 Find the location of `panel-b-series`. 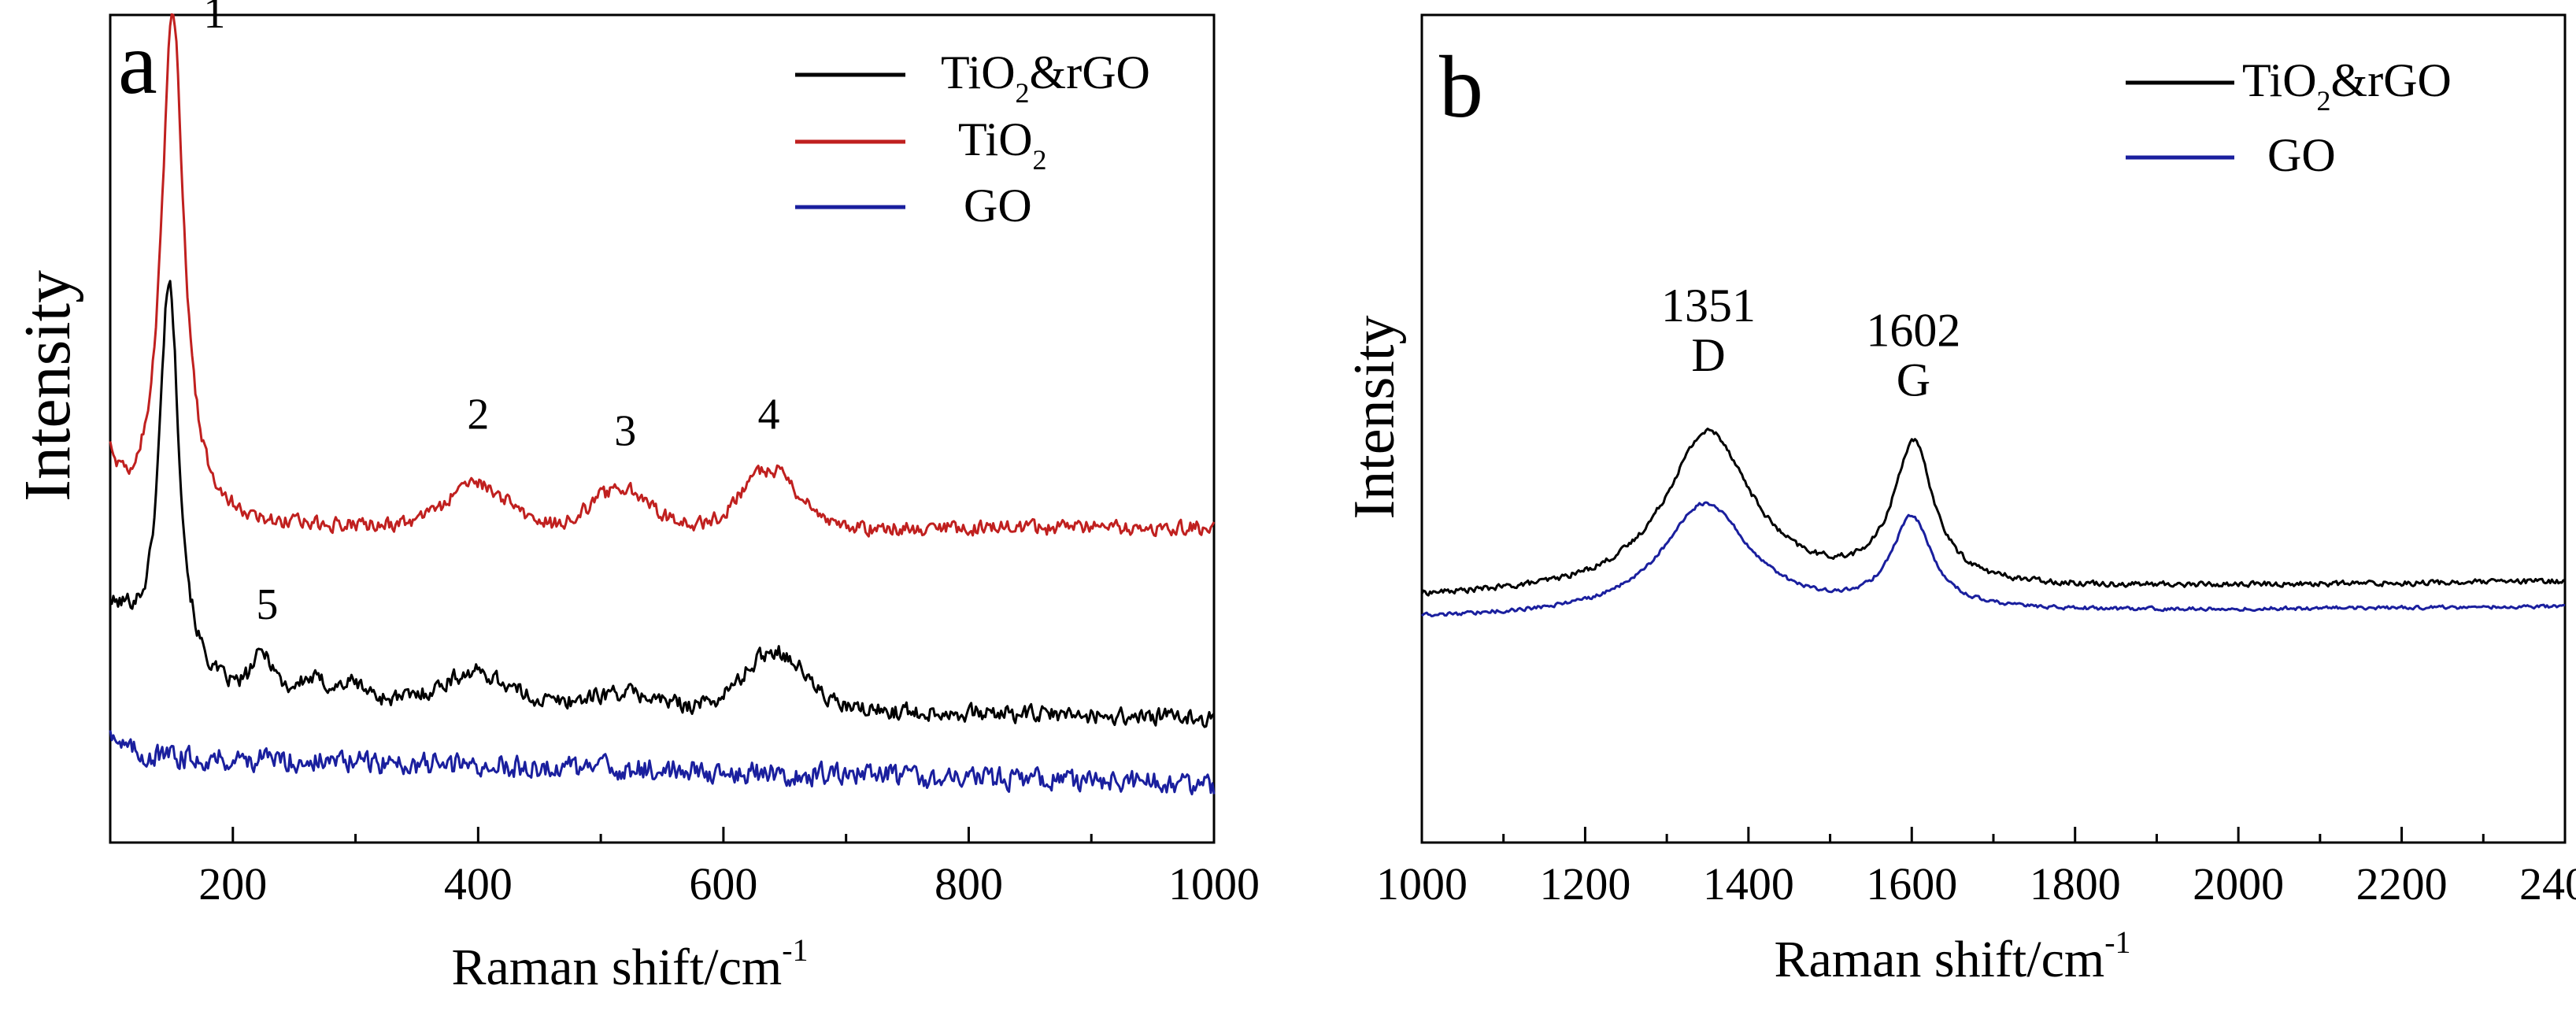

panel-b-series is located at coordinates (1993, 522).